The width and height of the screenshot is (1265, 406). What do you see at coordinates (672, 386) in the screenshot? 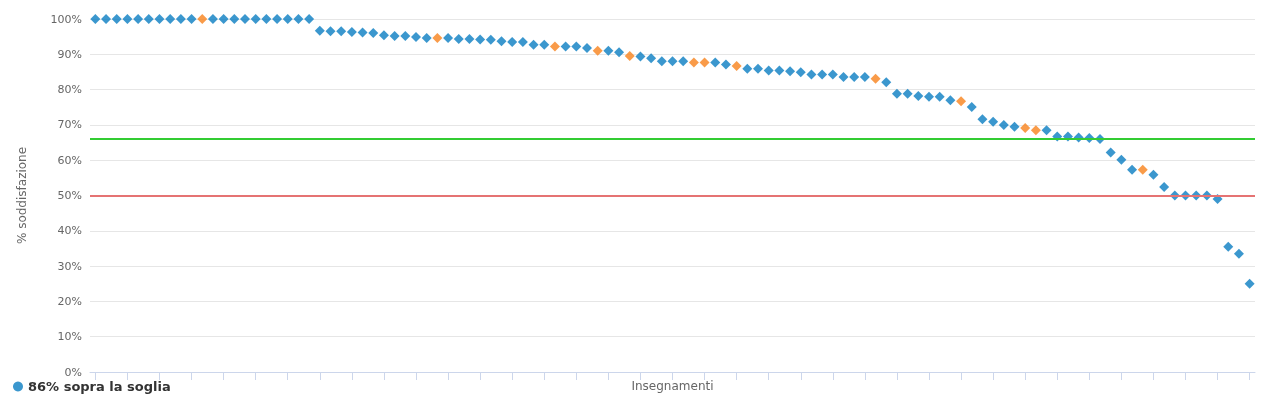
I see `x-axis-title: Insegnamenti` at bounding box center [672, 386].